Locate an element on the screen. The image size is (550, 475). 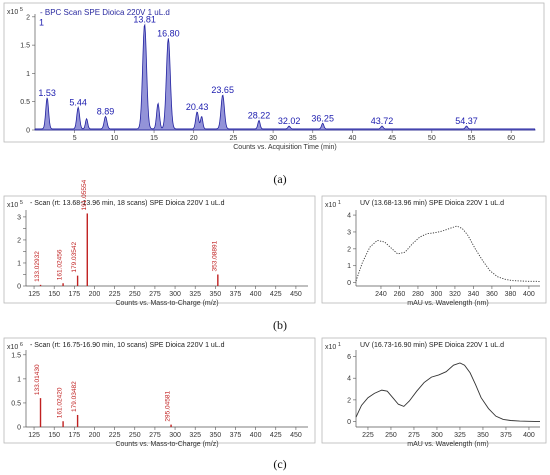
ms-peak-label: 353.08891 is located at coordinates (214, 255).